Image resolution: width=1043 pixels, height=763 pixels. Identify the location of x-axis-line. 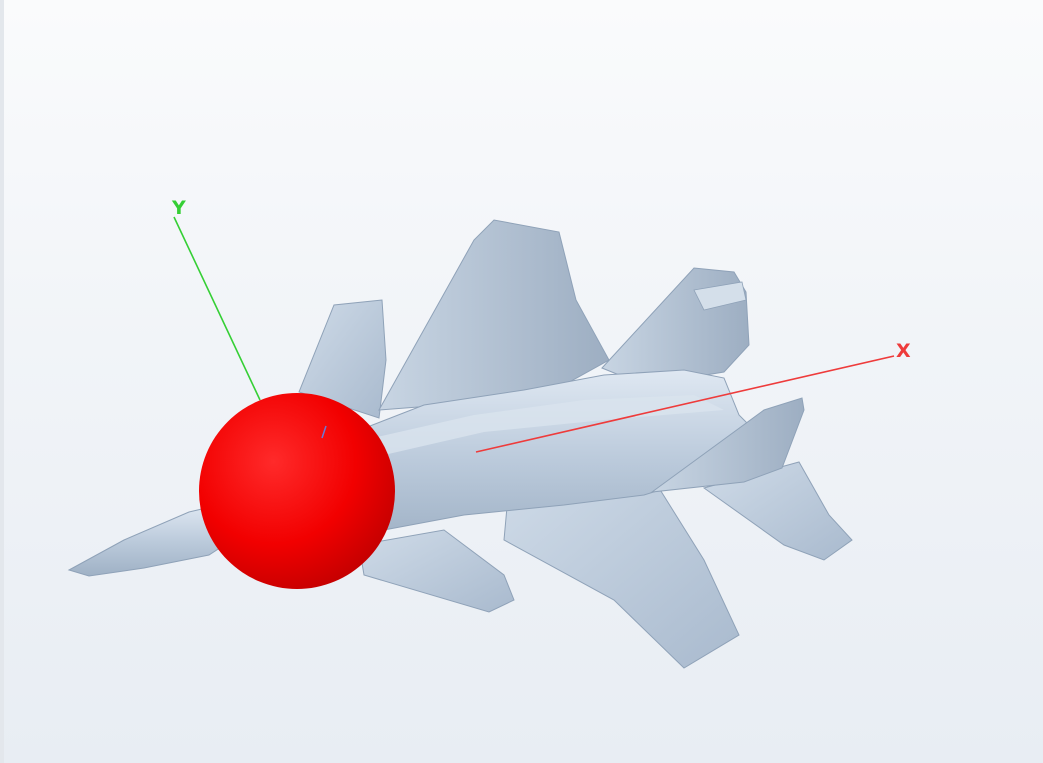
(685, 404).